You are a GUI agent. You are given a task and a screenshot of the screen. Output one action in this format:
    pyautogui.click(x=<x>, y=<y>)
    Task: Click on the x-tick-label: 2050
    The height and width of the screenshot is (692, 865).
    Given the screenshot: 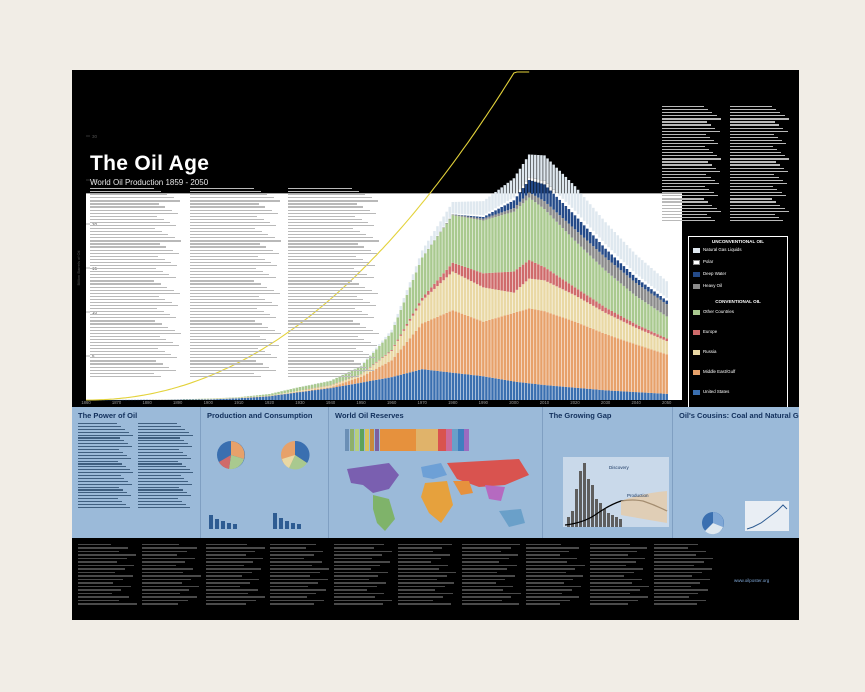 What is the action you would take?
    pyautogui.click(x=667, y=402)
    